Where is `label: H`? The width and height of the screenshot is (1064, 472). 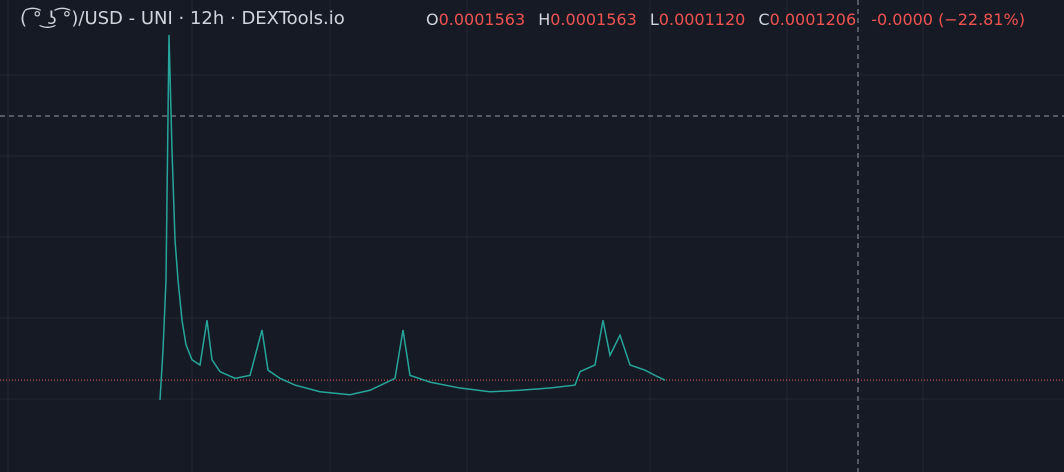
label: H is located at coordinates (544, 19).